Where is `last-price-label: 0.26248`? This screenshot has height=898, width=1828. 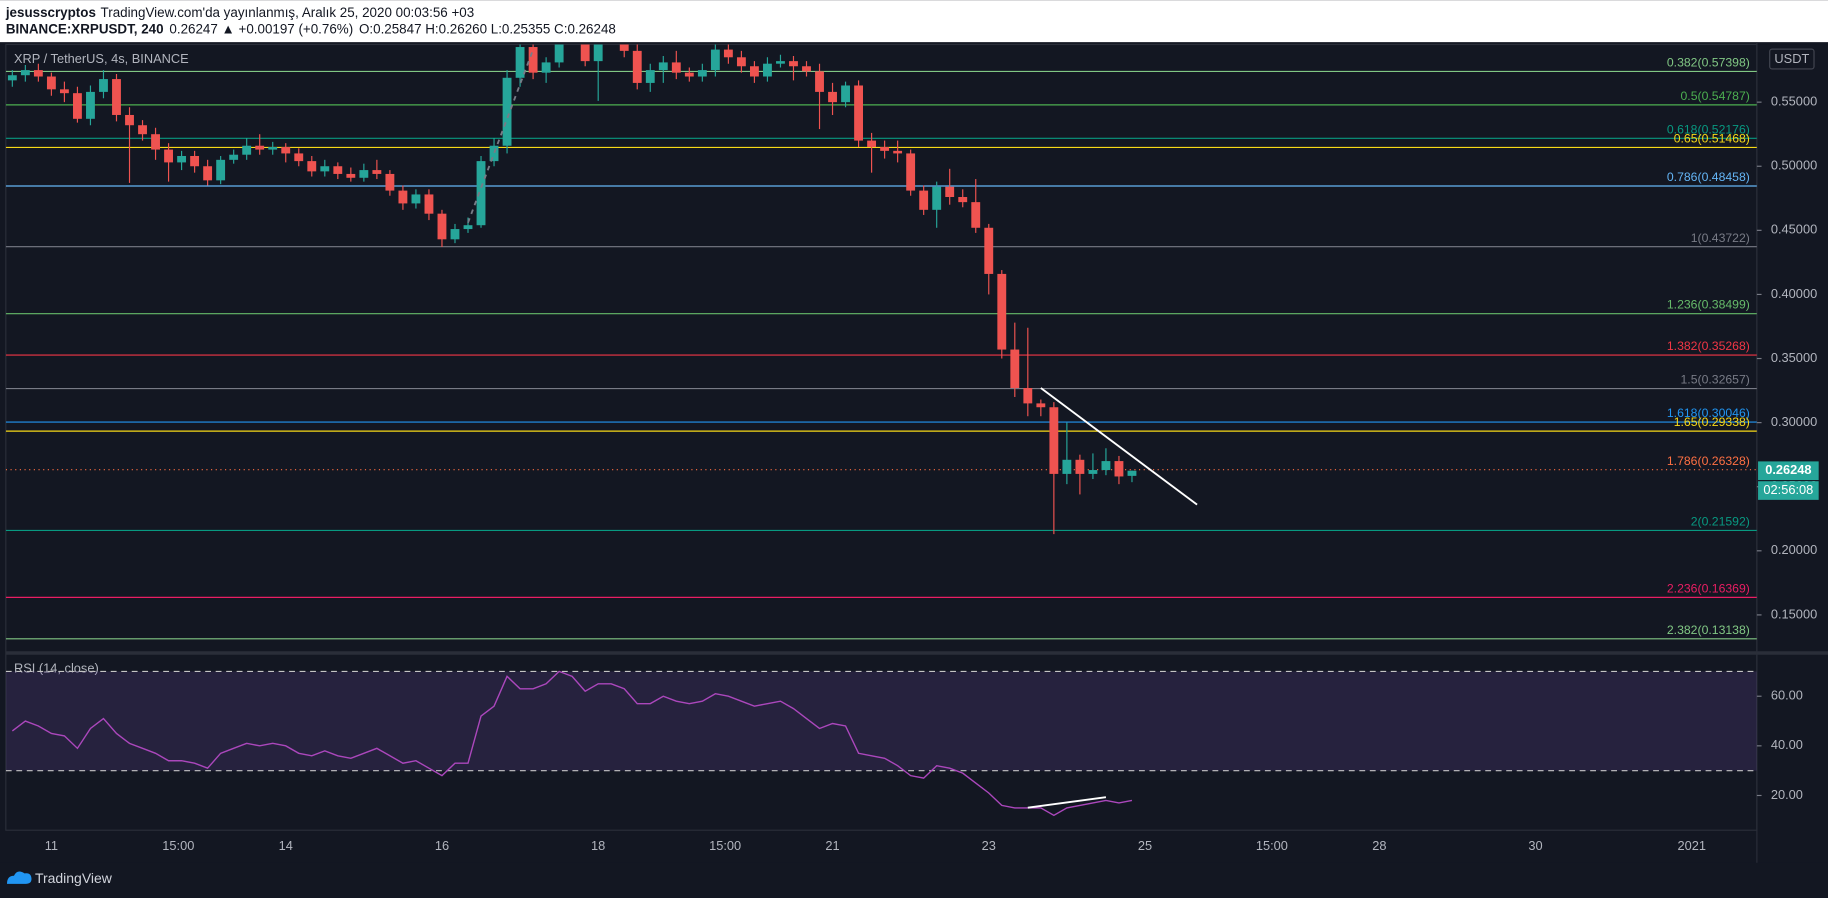 last-price-label: 0.26248 is located at coordinates (1788, 469).